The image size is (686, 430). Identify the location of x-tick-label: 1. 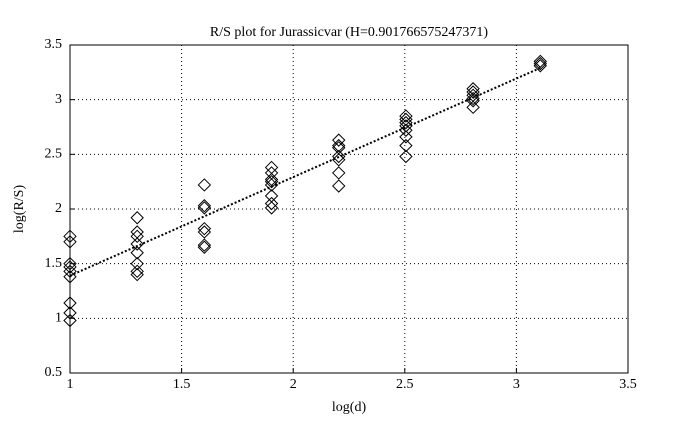
(70, 384).